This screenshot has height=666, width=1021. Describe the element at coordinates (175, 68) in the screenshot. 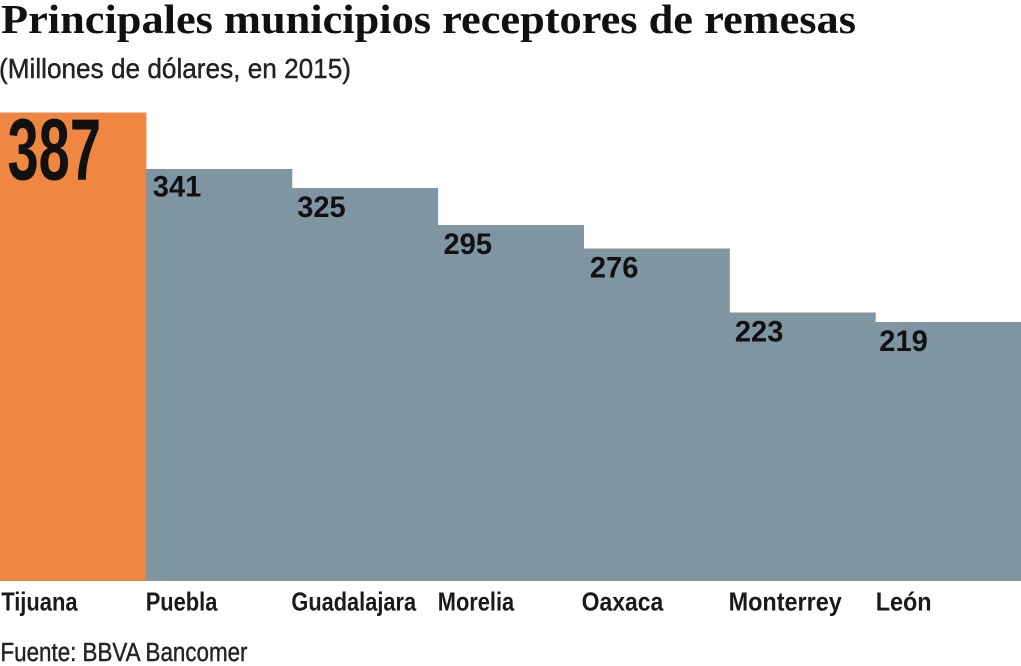

I see `svg-text: (Millones de dólares, en 2015)` at that location.